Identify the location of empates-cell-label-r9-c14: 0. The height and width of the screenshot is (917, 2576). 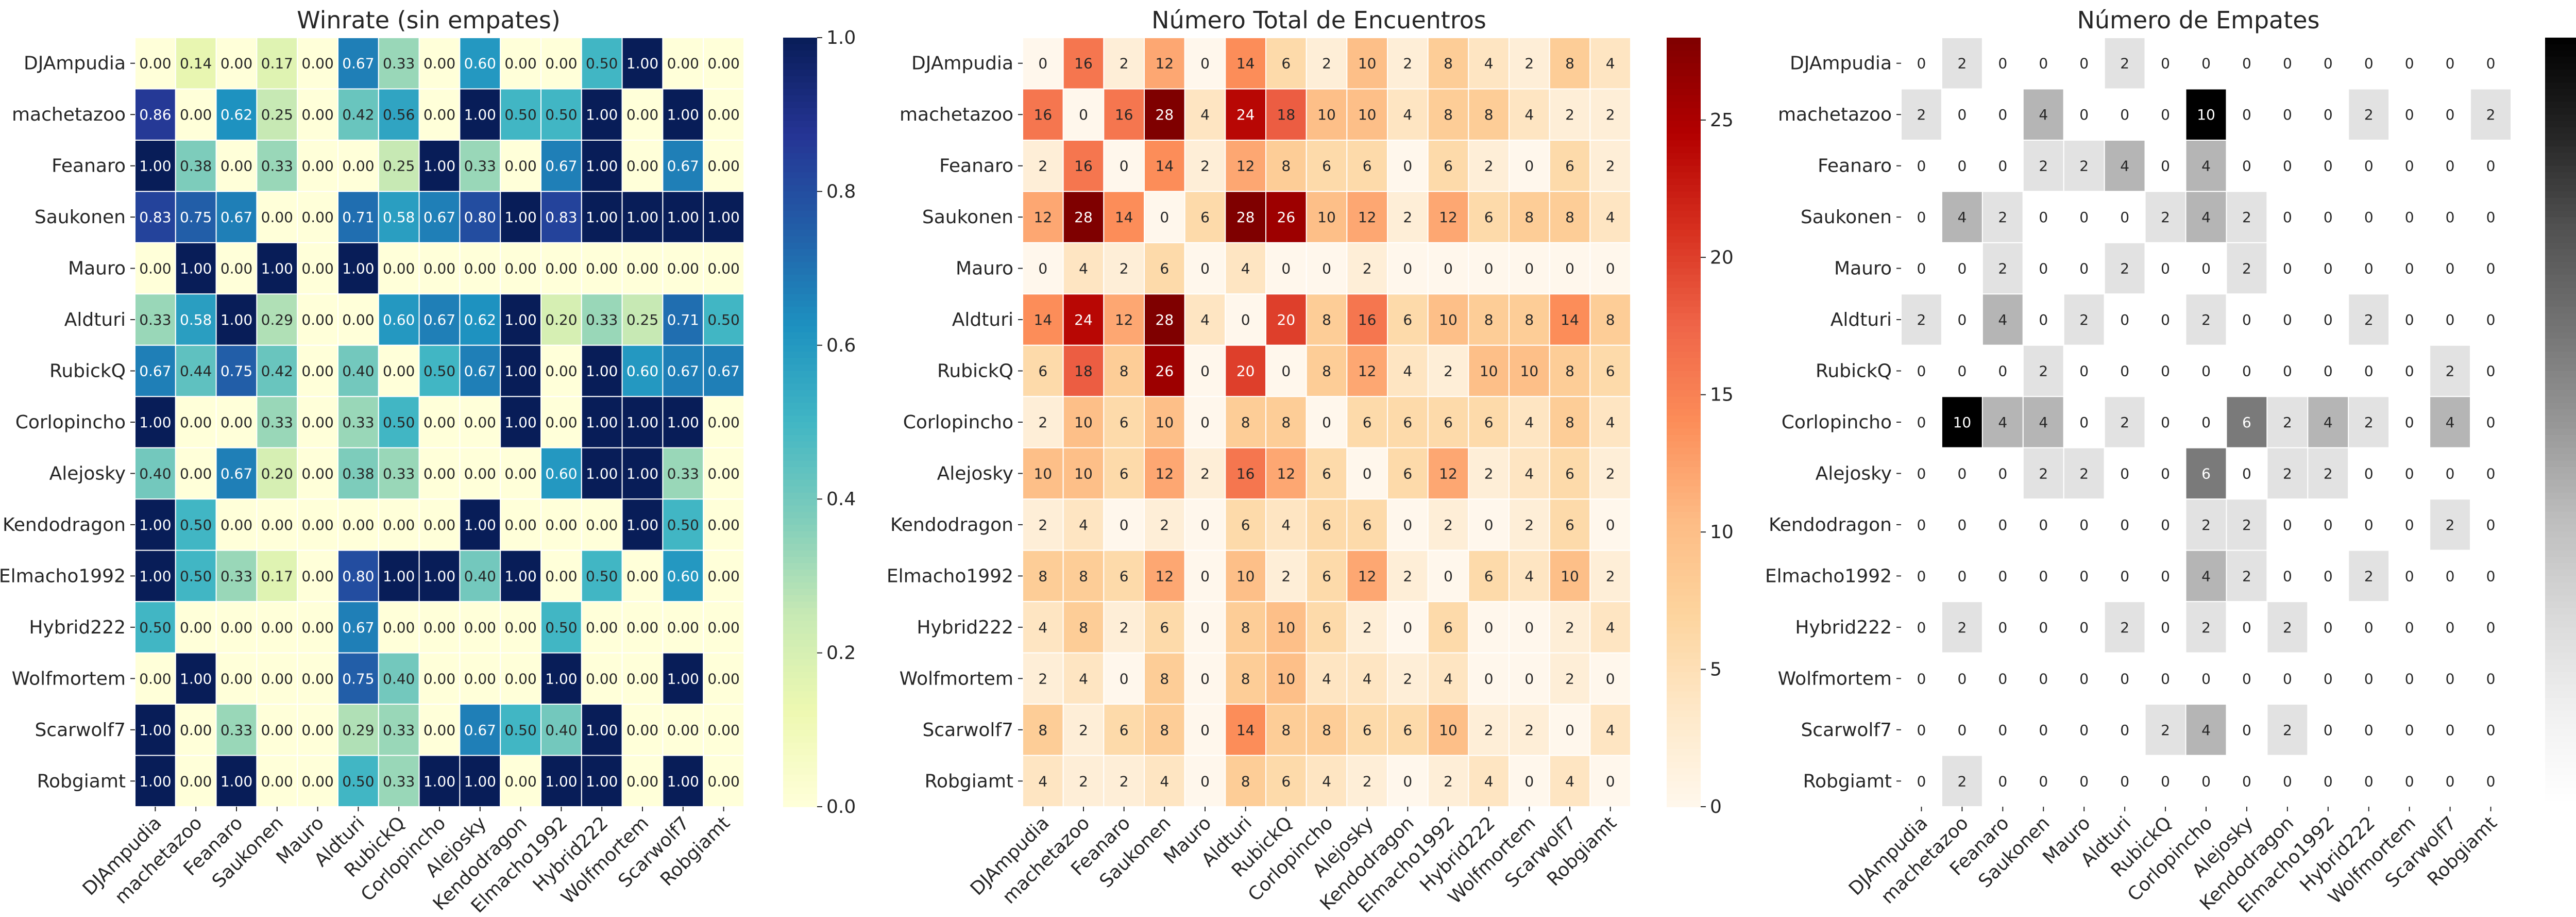
(2491, 524).